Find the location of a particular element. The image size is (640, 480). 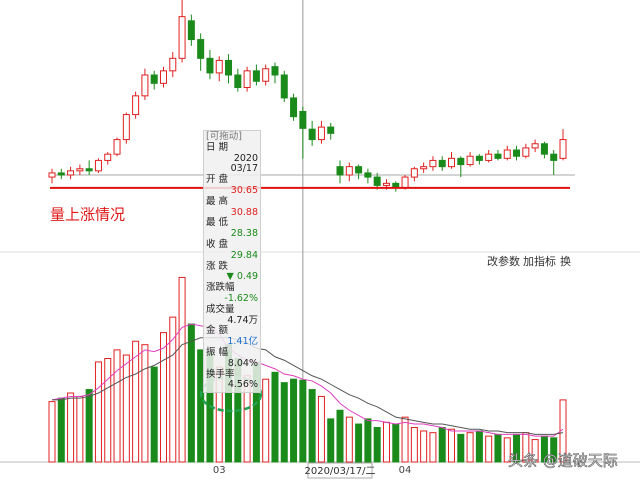

tooltip-label: 最 低 is located at coordinates (217, 223).